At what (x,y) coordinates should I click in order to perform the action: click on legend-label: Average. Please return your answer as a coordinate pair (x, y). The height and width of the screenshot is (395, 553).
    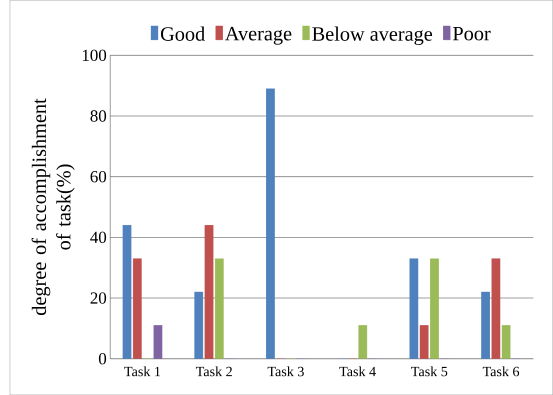
    Looking at the image, I should click on (258, 35).